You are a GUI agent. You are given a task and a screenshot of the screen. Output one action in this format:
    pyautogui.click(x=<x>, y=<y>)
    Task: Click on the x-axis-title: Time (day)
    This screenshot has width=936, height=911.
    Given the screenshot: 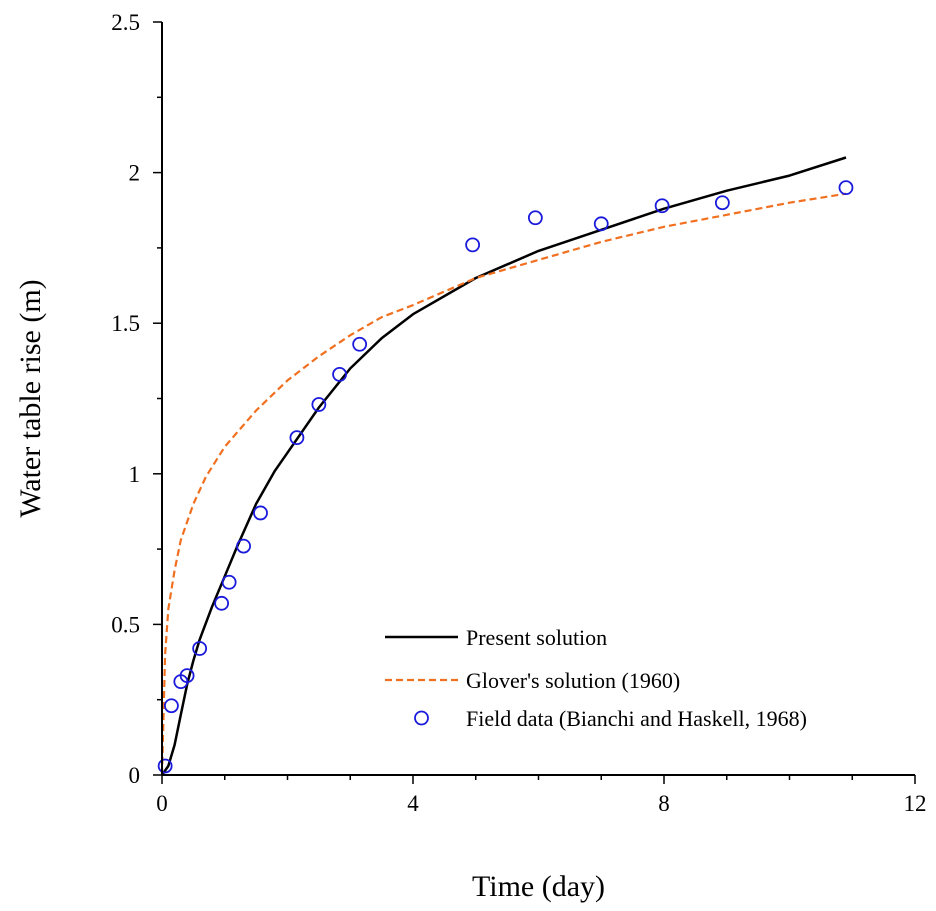 What is the action you would take?
    pyautogui.click(x=538, y=886)
    